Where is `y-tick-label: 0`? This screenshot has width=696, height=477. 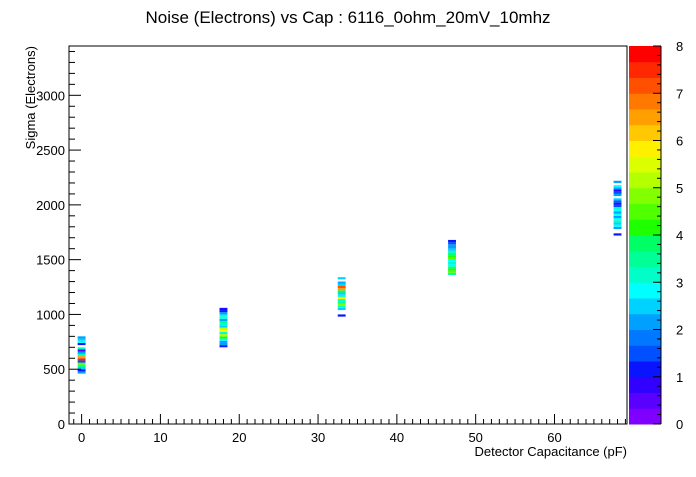
y-tick-label: 0 is located at coordinates (61, 424).